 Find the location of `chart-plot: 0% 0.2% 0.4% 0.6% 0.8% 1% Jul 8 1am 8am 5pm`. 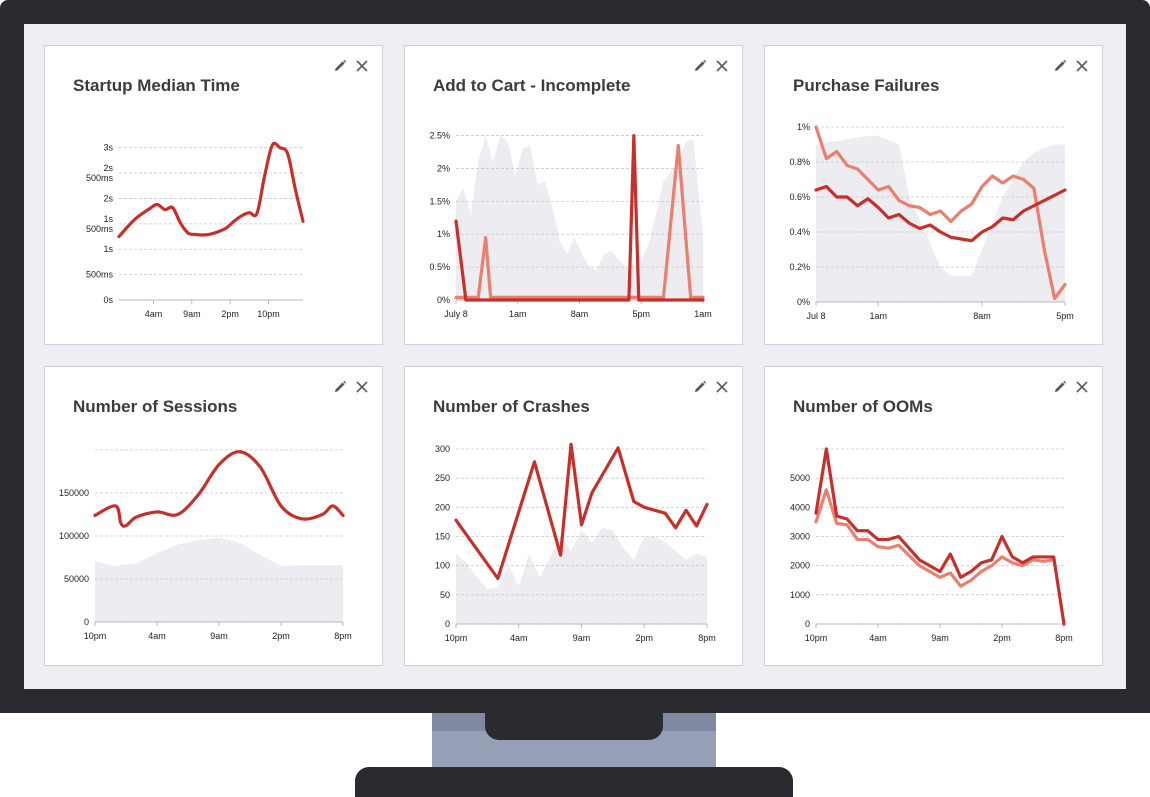

chart-plot: 0% 0.2% 0.4% 0.6% 0.8% 1% Jul 8 1am 8am 5pm is located at coordinates (931, 221).